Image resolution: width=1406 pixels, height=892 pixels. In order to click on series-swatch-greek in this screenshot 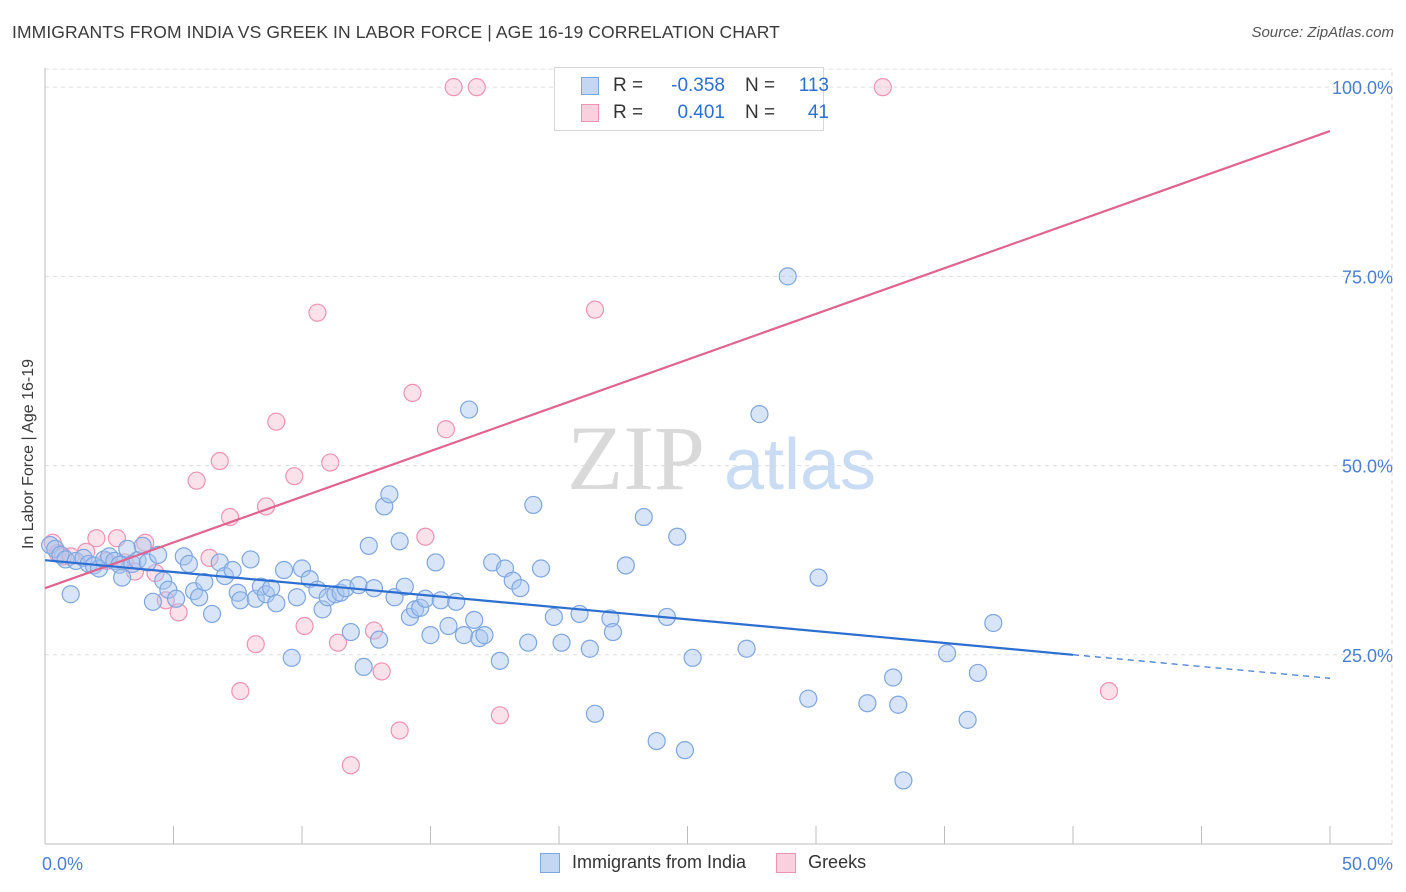, I will do `click(786, 862)`.